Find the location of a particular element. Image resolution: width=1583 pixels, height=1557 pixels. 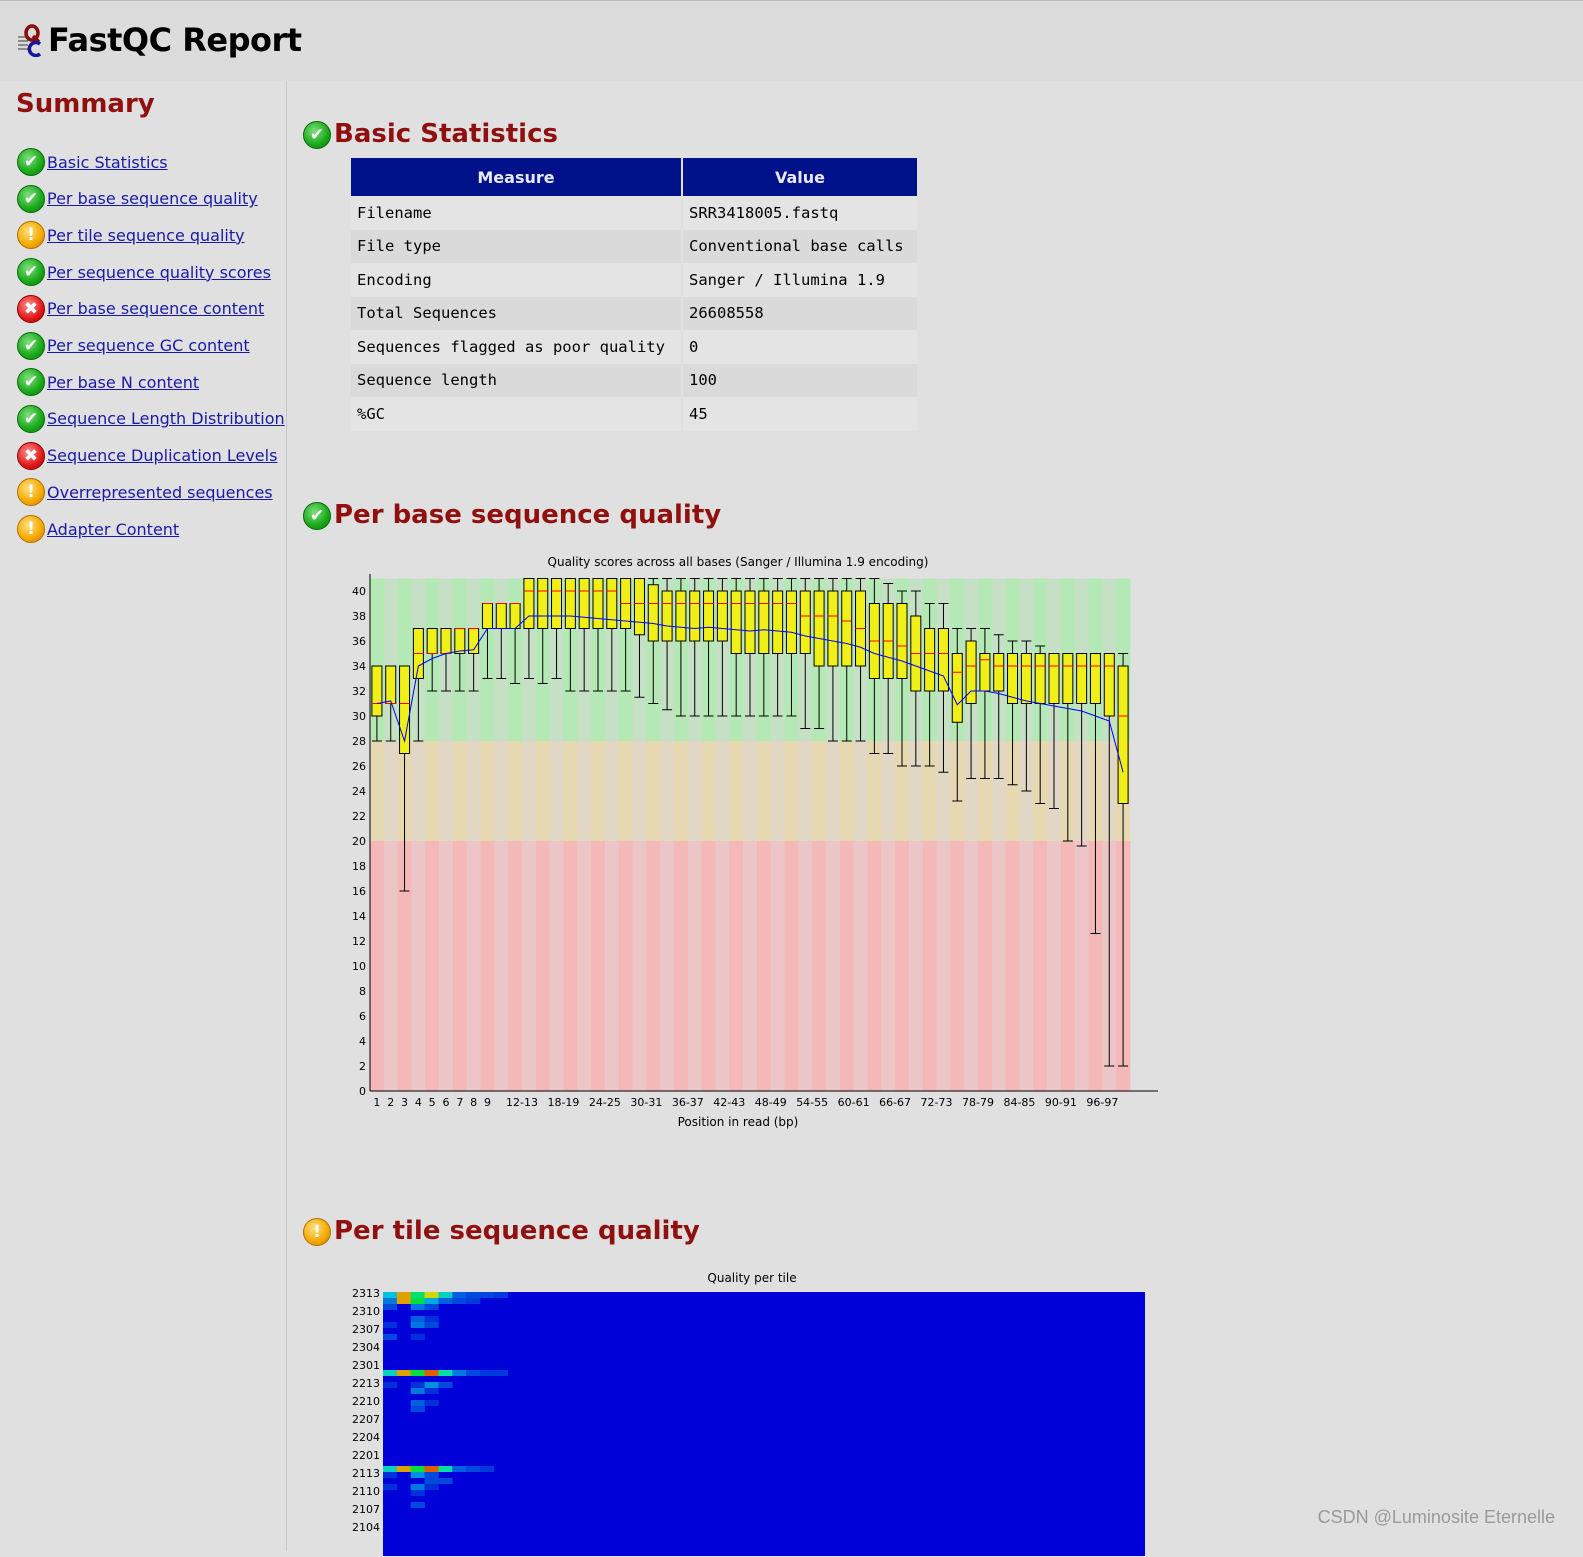

sidebar-link: Basic Statistics is located at coordinates (107, 162).